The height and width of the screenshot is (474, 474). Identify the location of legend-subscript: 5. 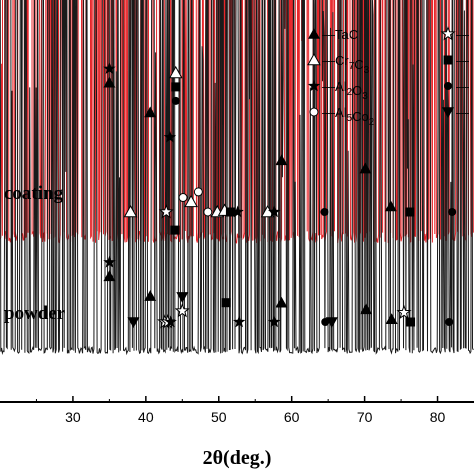
(350, 118).